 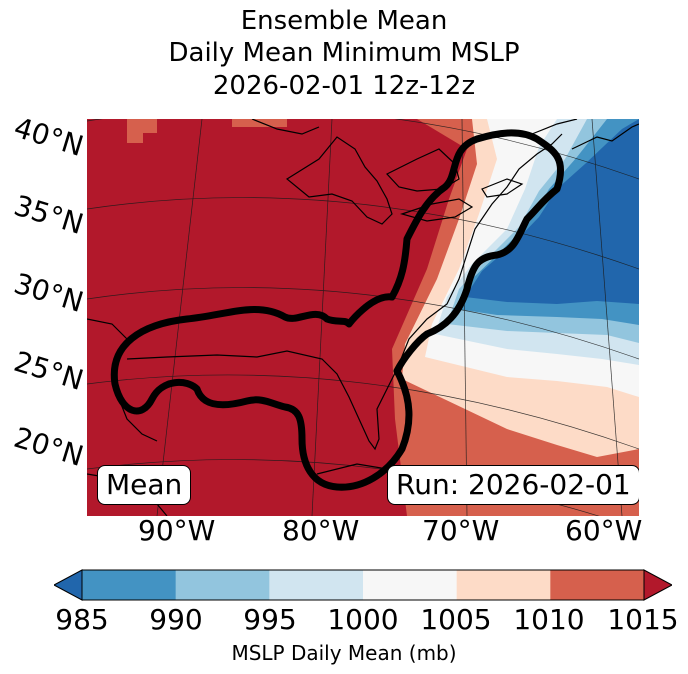 What do you see at coordinates (607, 317) in the screenshot?
I see `meridian-60w` at bounding box center [607, 317].